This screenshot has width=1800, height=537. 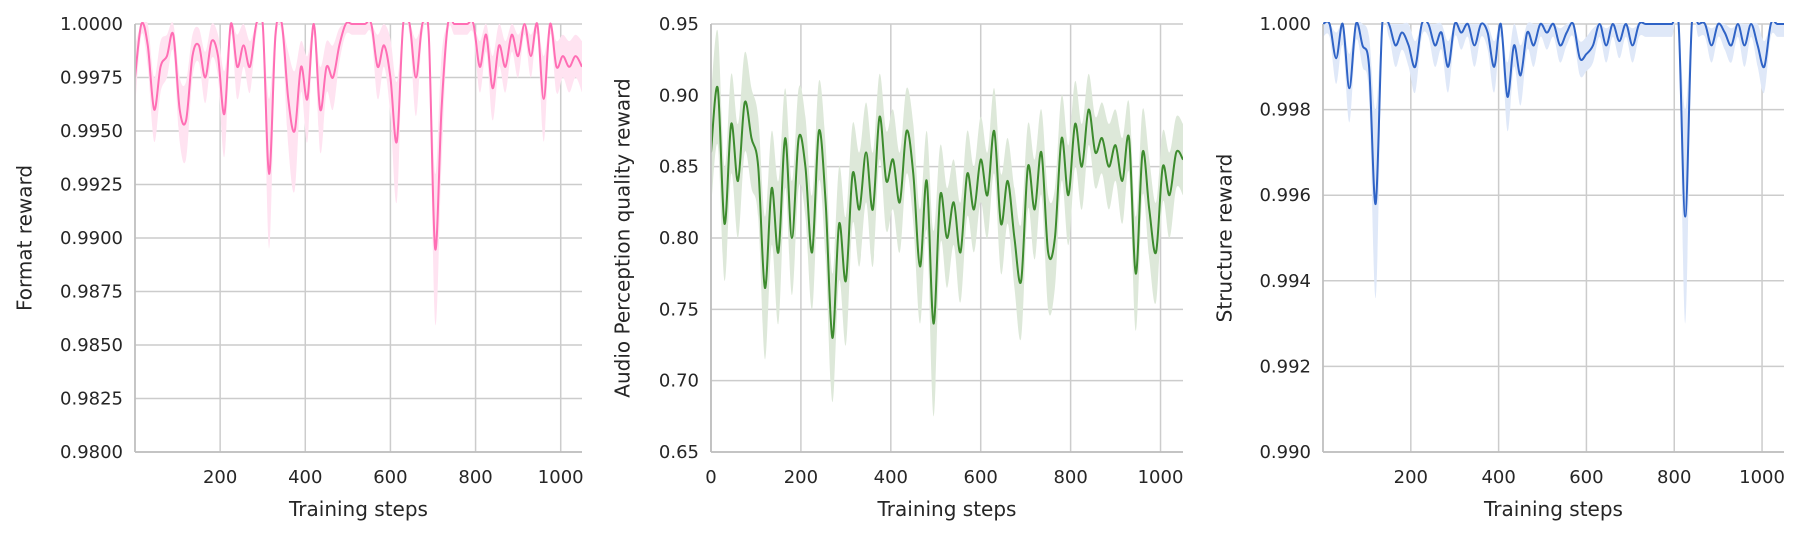 I want to click on y-tick-label: 0.85, so click(x=679, y=167).